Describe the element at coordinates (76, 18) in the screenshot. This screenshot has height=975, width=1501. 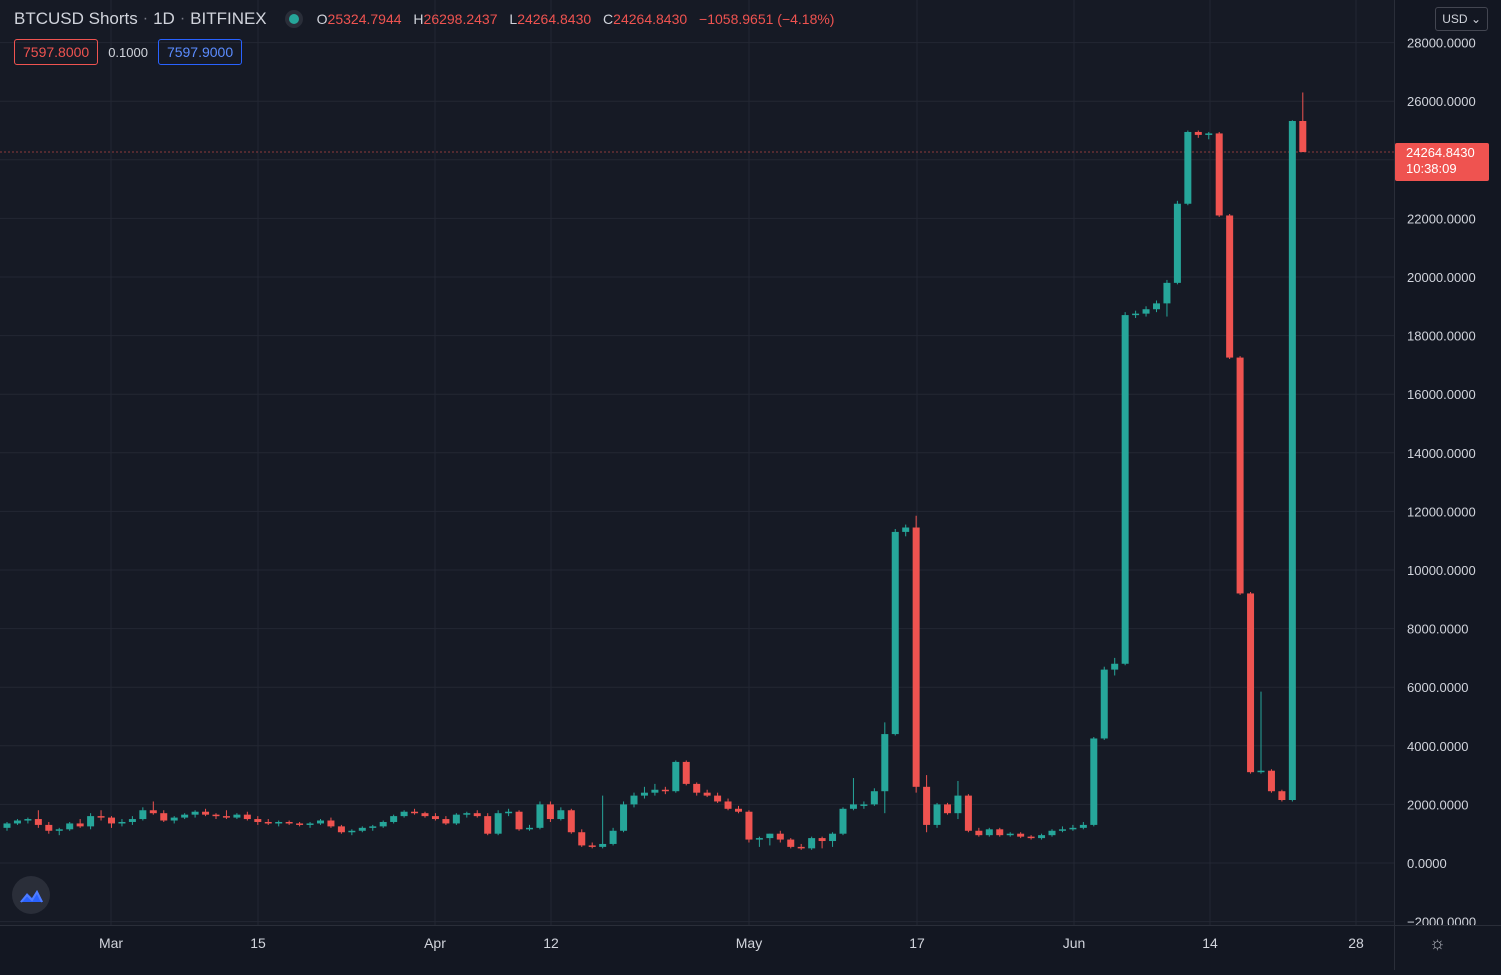
I see `symbol-name: BTCUSD Shorts` at that location.